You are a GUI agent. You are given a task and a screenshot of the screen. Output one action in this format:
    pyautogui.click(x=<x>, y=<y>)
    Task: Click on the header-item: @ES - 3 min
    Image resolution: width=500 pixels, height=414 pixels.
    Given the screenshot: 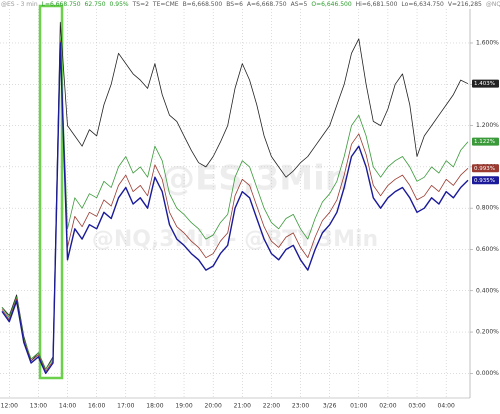 What is the action you would take?
    pyautogui.click(x=19, y=4)
    